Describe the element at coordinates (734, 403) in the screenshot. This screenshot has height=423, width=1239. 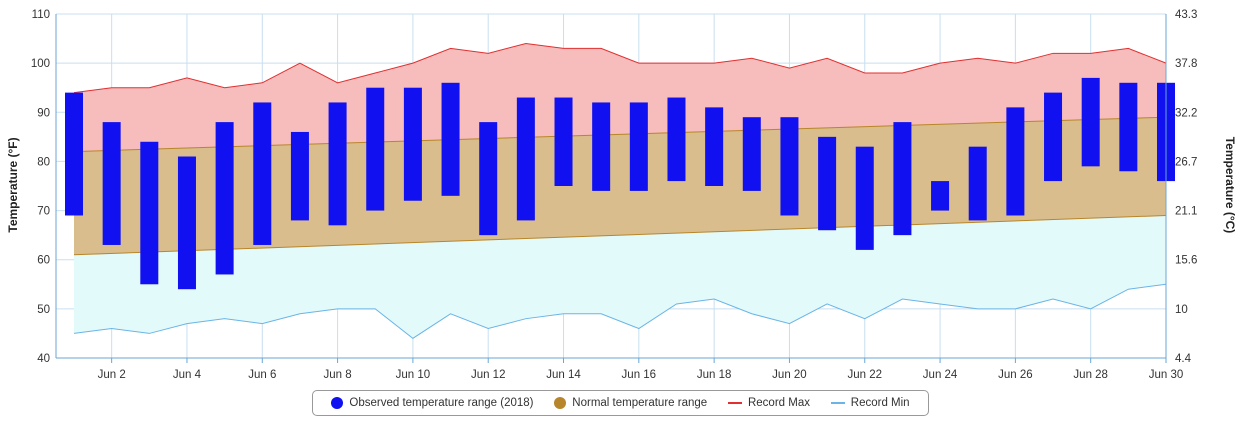
I see `record-max-line-icon` at that location.